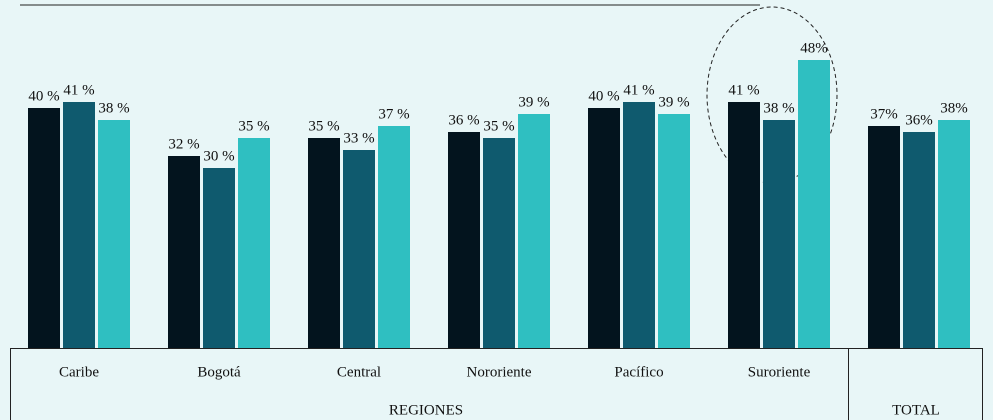  Describe the element at coordinates (463, 120) in the screenshot. I see `value-label: 36 %` at that location.